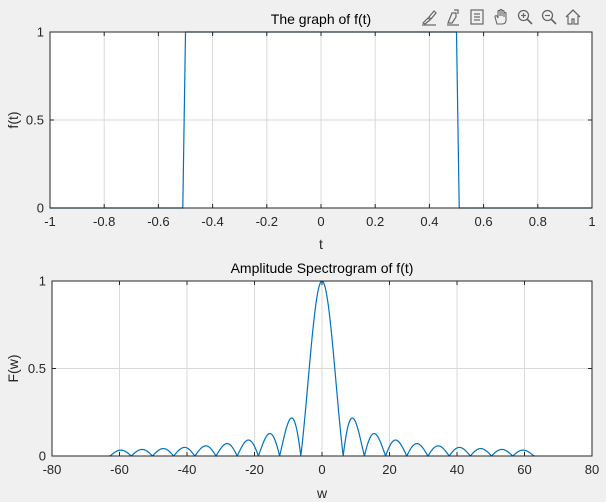 This screenshot has width=606, height=502. What do you see at coordinates (254, 469) in the screenshot?
I see `x-tick-label: -20` at bounding box center [254, 469].